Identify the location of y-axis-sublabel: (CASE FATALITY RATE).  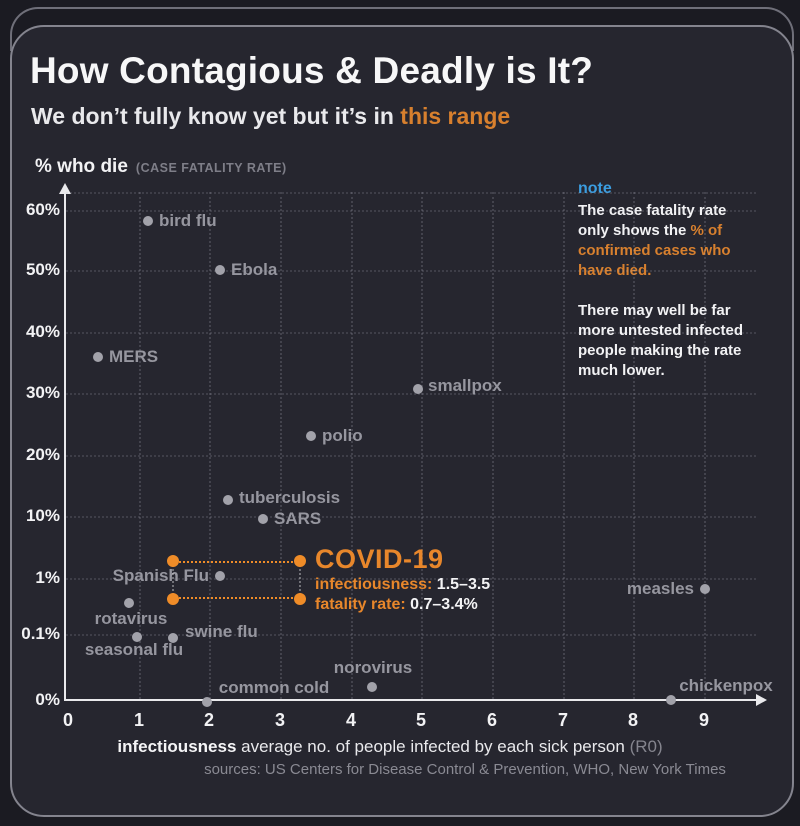
(211, 168).